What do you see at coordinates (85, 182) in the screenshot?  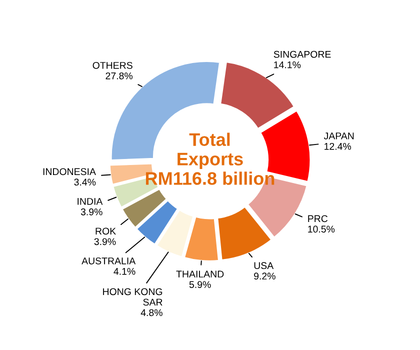 I see `data-label: 3.4%` at bounding box center [85, 182].